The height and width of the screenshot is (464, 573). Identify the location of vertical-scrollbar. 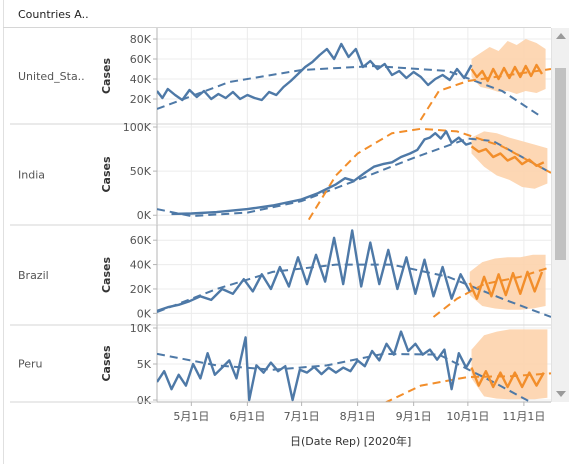
(560, 215).